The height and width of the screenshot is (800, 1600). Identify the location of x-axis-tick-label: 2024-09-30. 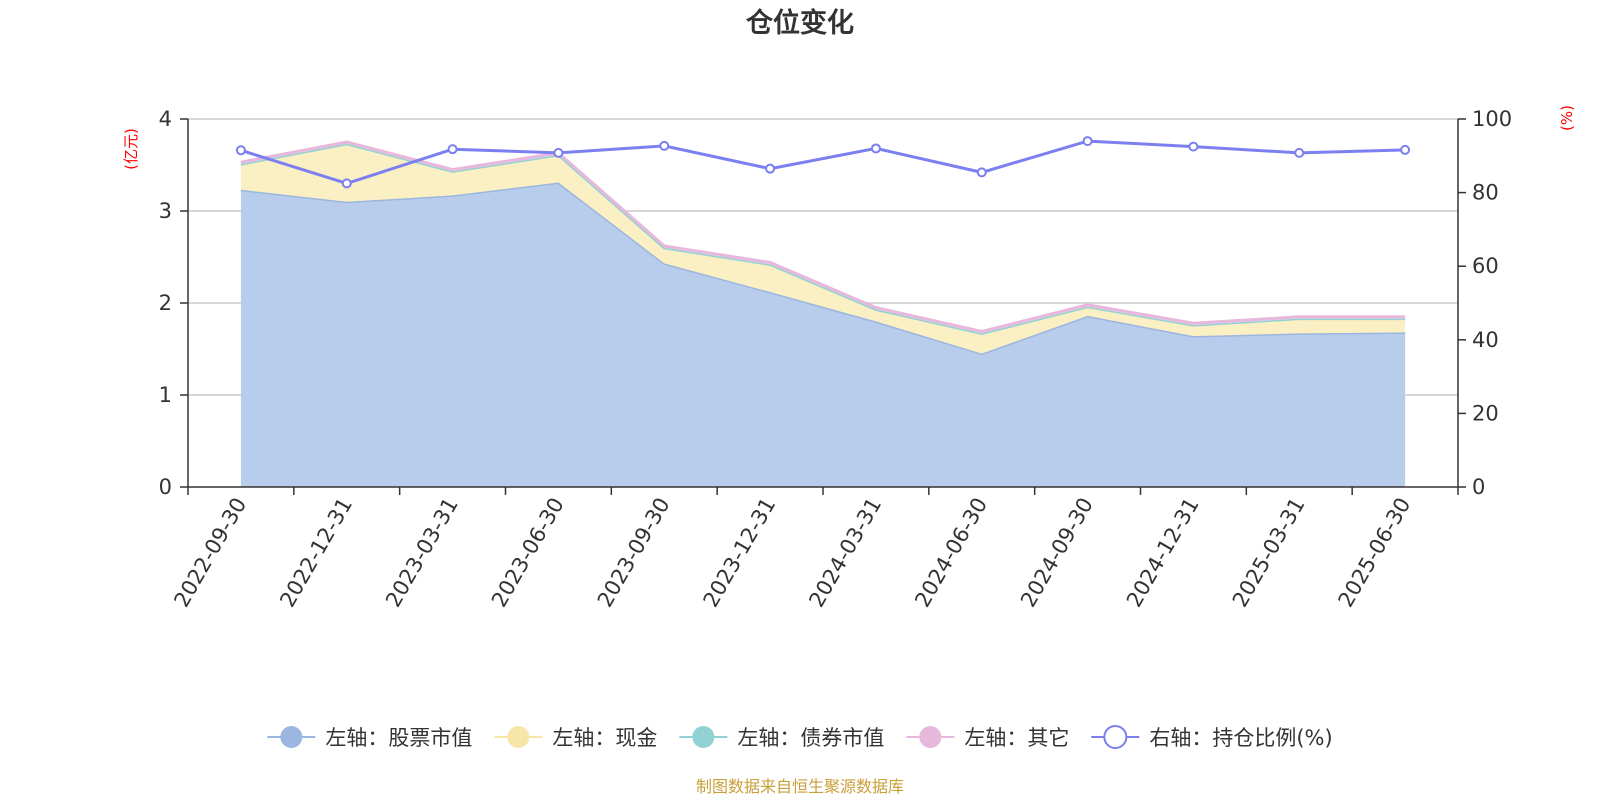
(1057, 553).